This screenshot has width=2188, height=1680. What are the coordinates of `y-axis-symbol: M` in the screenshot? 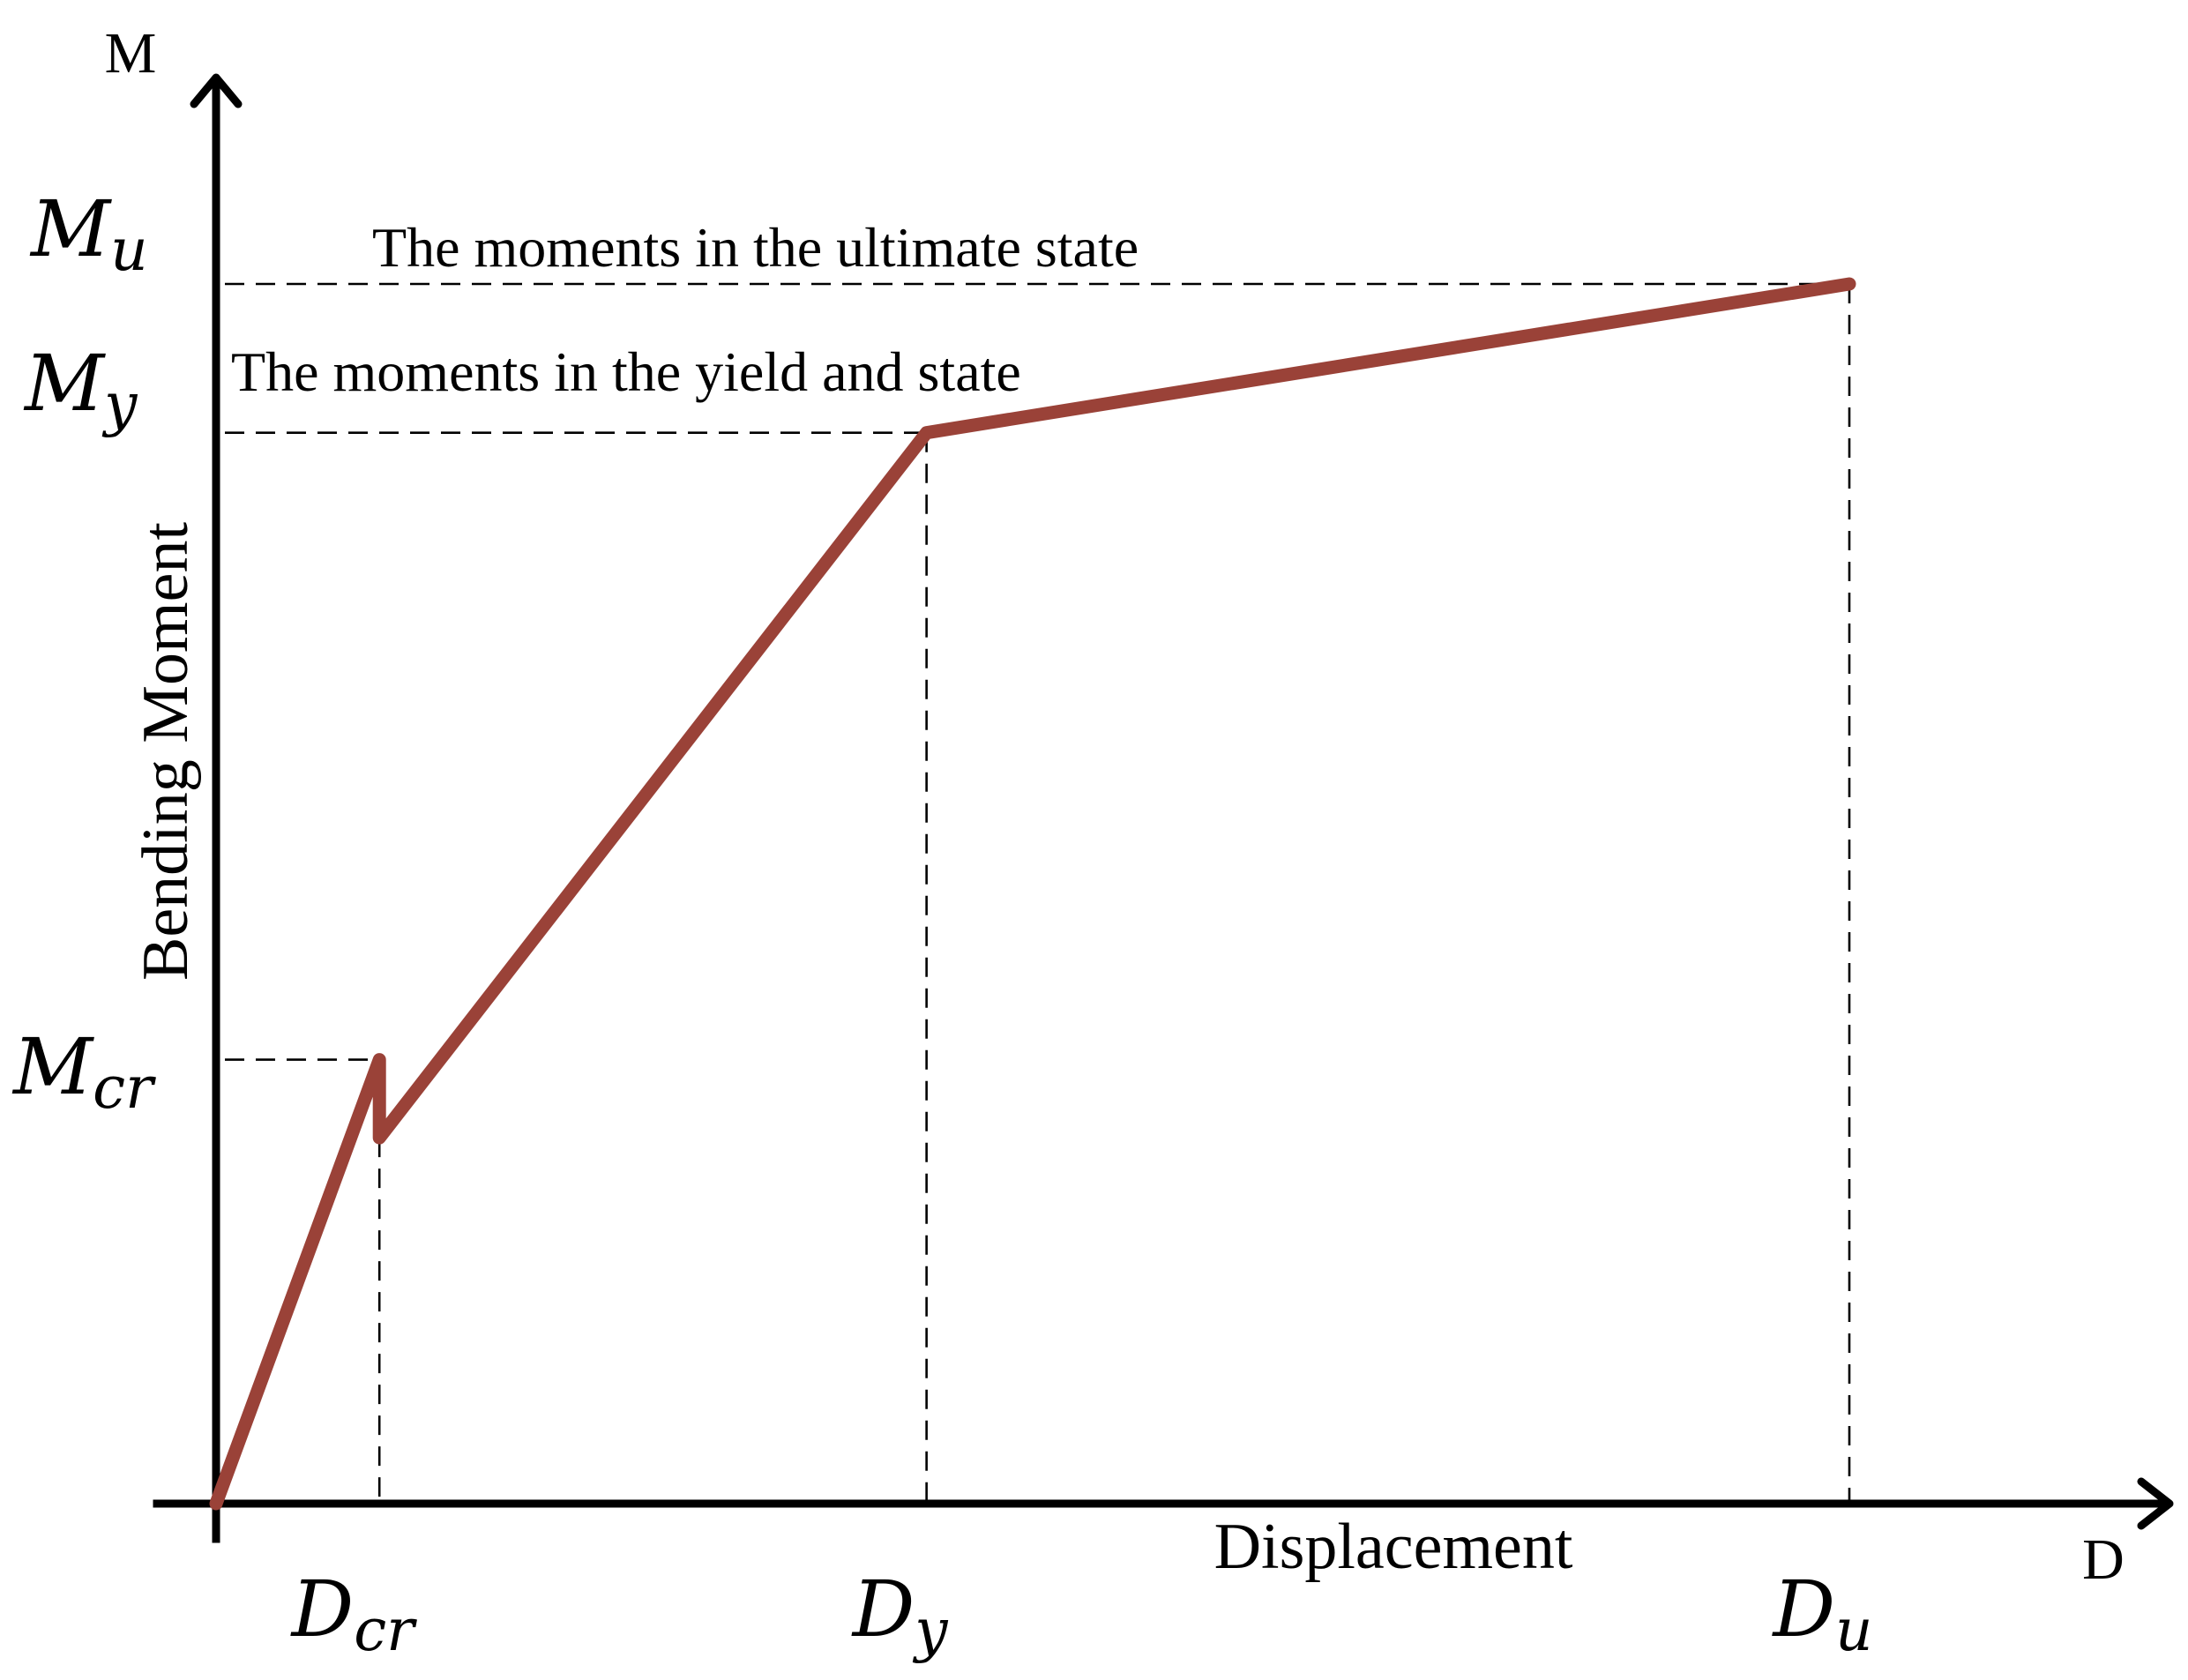 It's located at (131, 53).